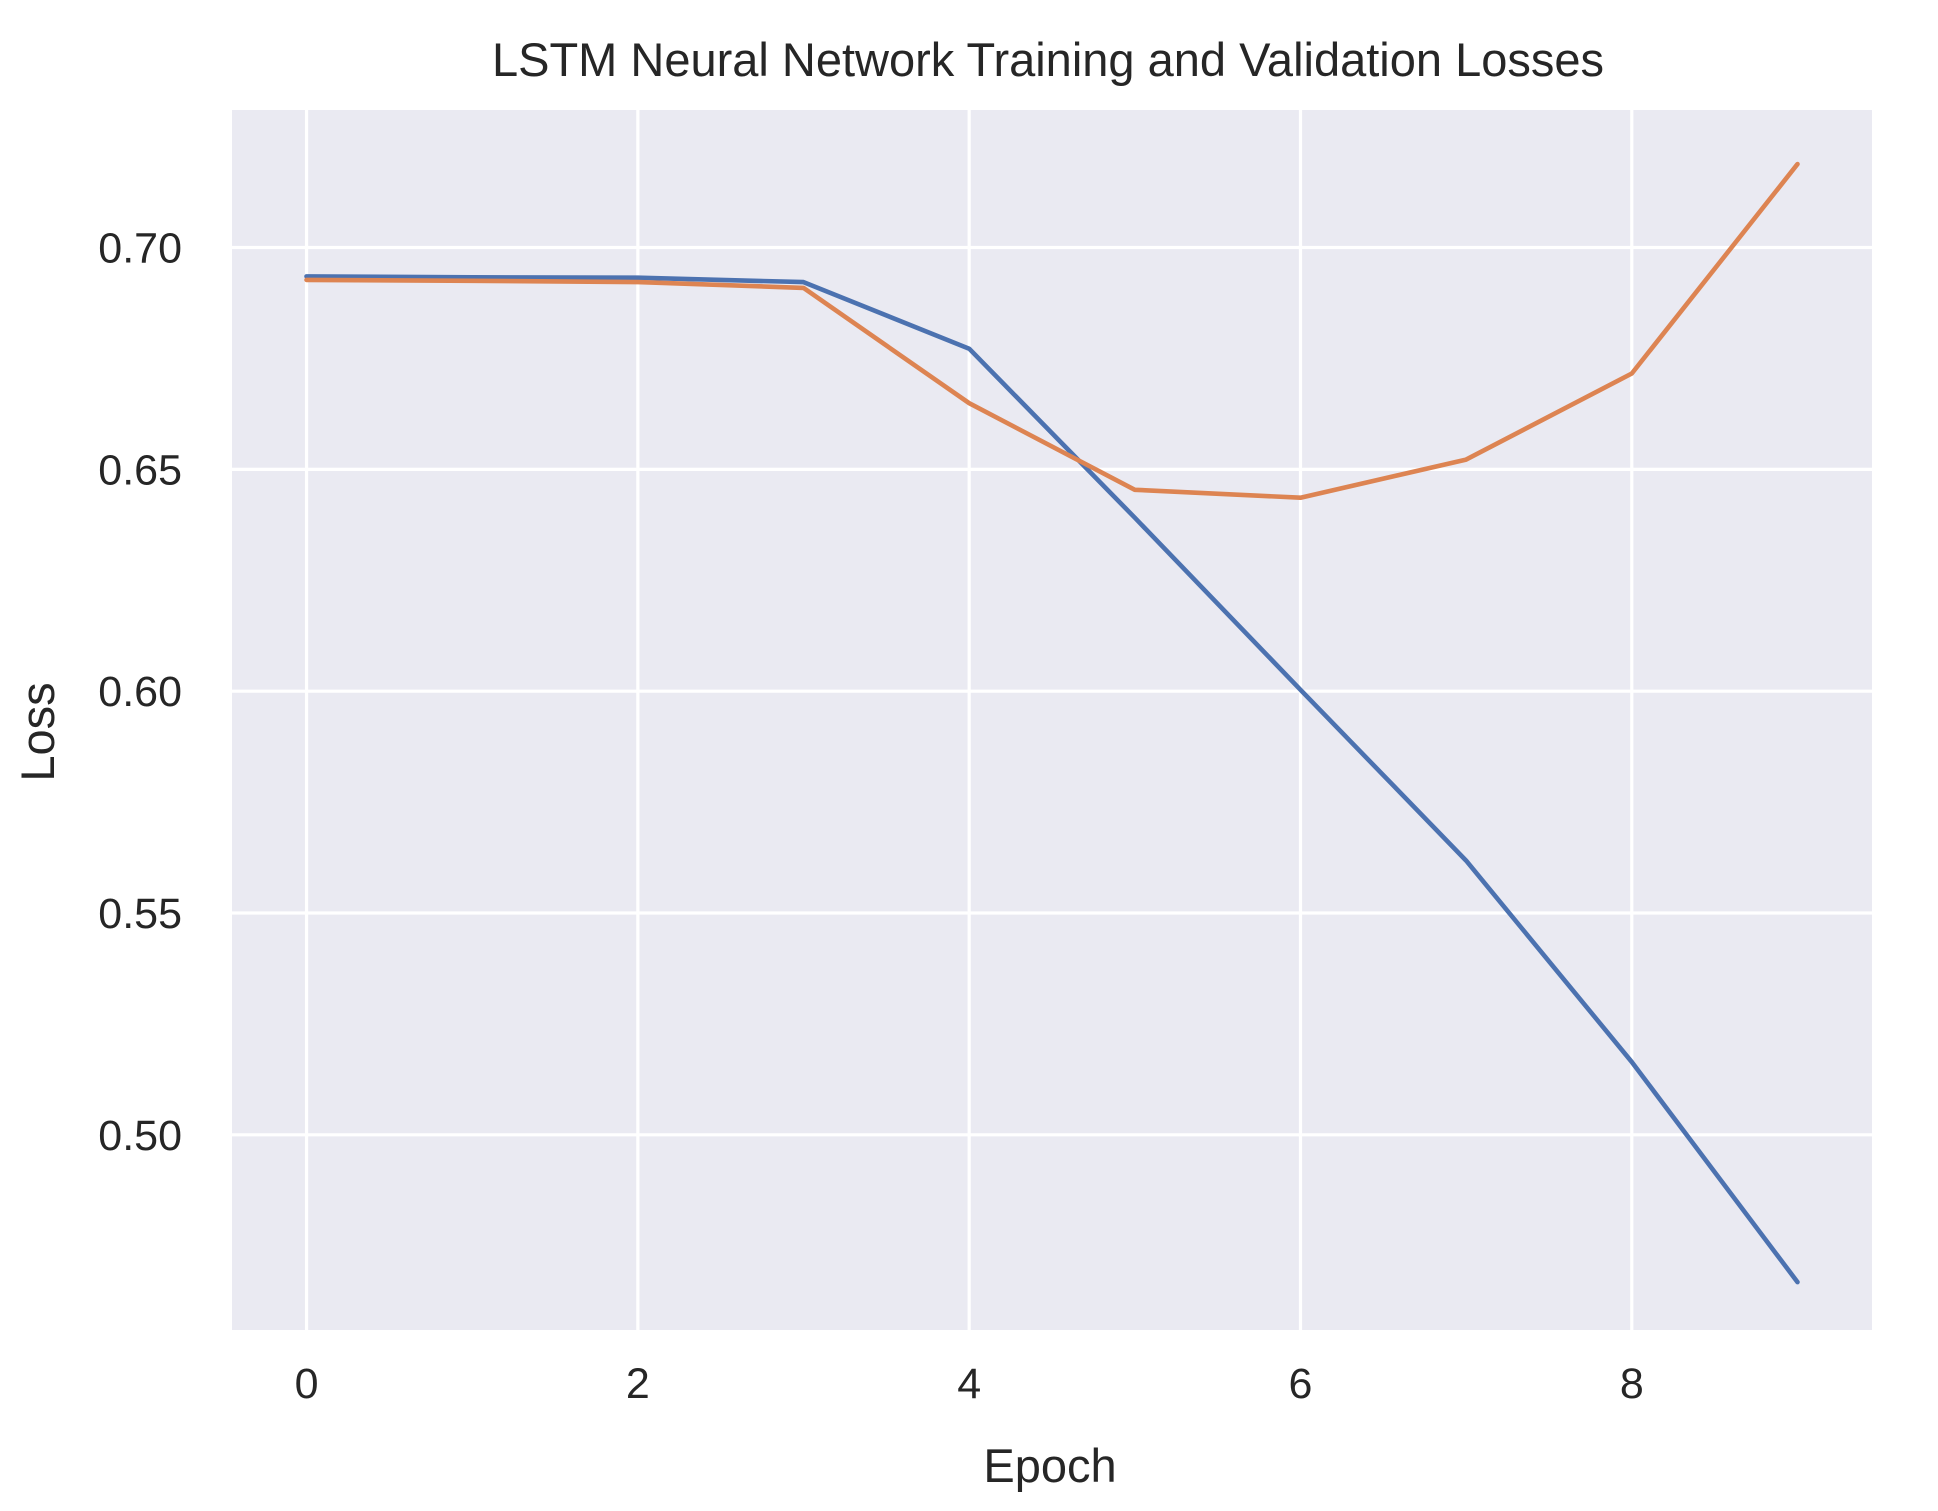 This screenshot has height=1511, width=1938. What do you see at coordinates (307, 1384) in the screenshot?
I see `x-tick-label: 0` at bounding box center [307, 1384].